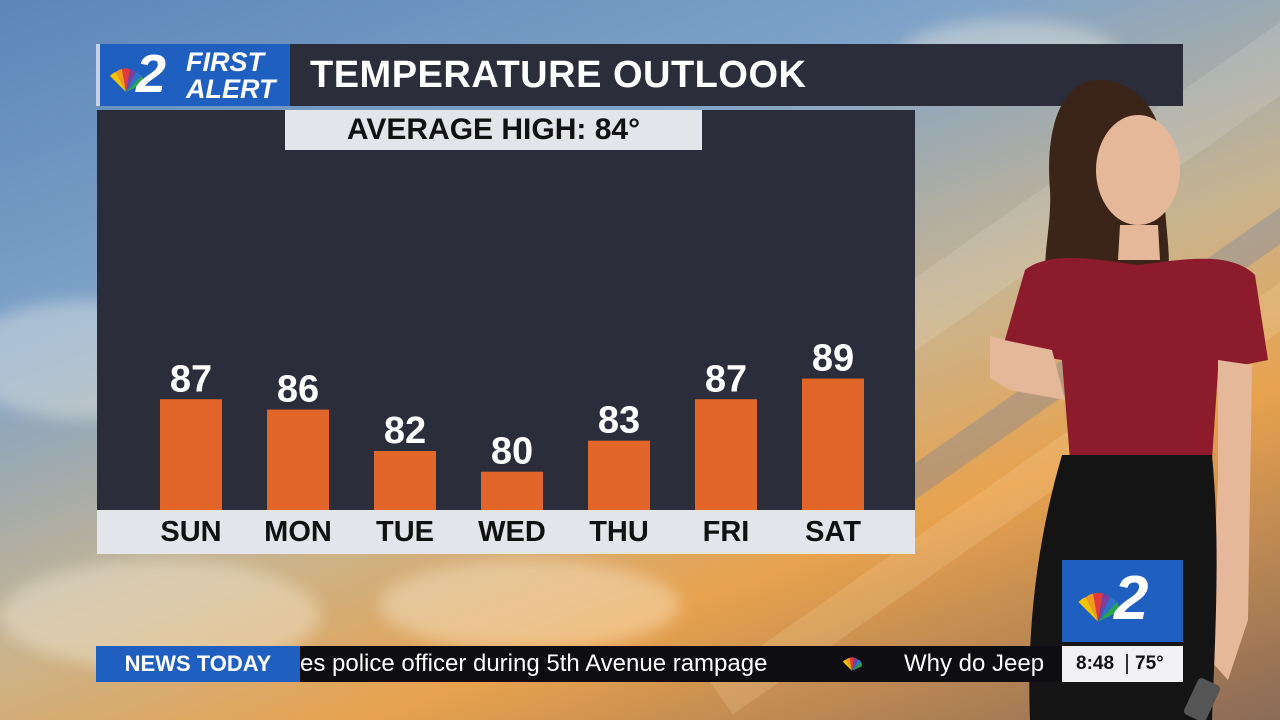 The image size is (1280, 720). What do you see at coordinates (405, 480) in the screenshot?
I see `bar-tue` at bounding box center [405, 480].